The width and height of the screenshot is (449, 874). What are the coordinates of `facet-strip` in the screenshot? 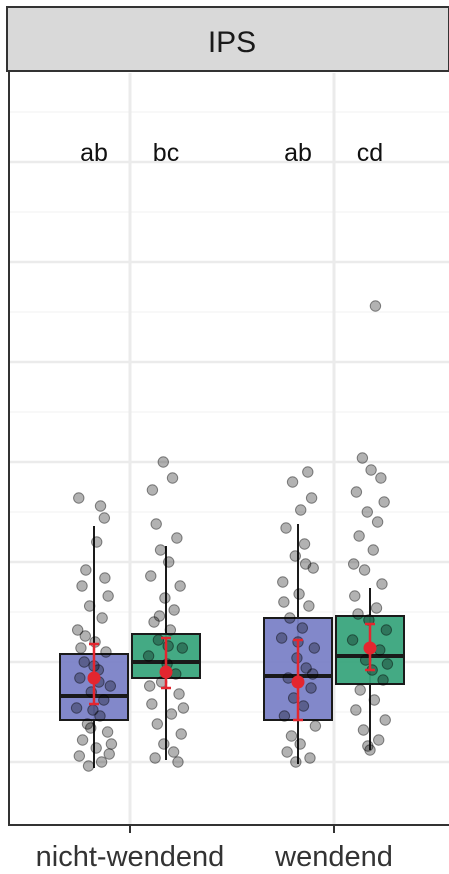 It's located at (227, 39).